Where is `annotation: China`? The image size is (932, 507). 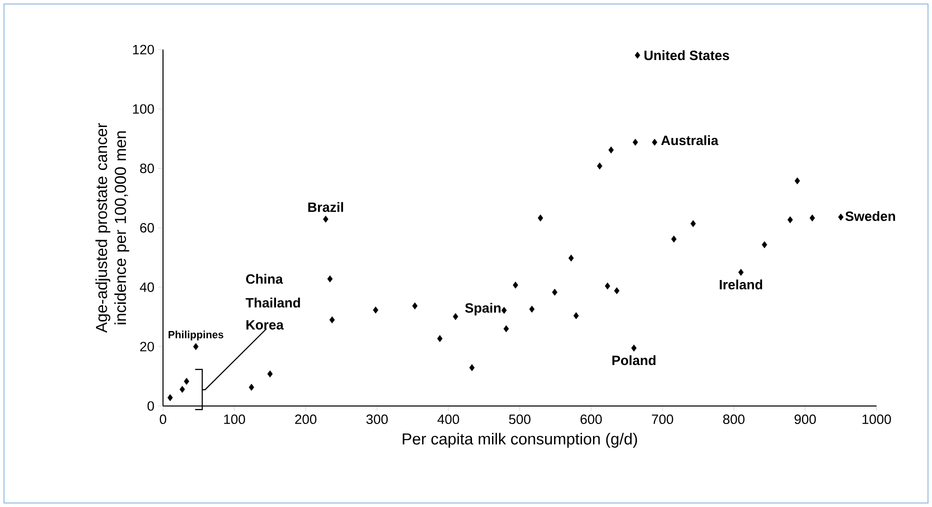
annotation: China is located at coordinates (264, 279).